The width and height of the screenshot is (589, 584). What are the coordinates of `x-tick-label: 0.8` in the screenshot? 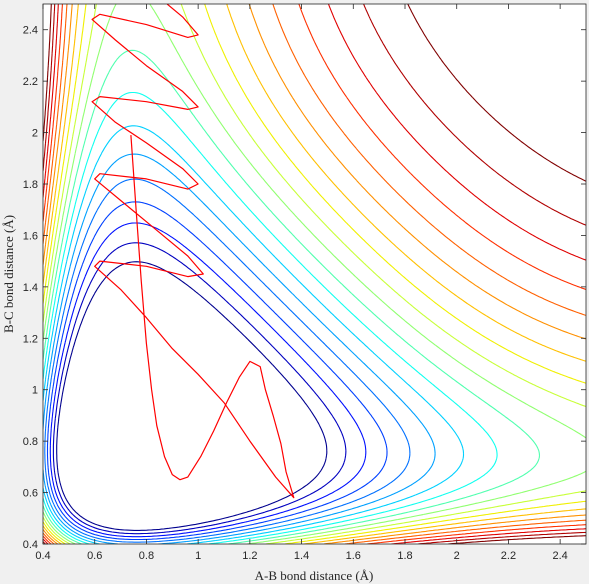 It's located at (146, 556).